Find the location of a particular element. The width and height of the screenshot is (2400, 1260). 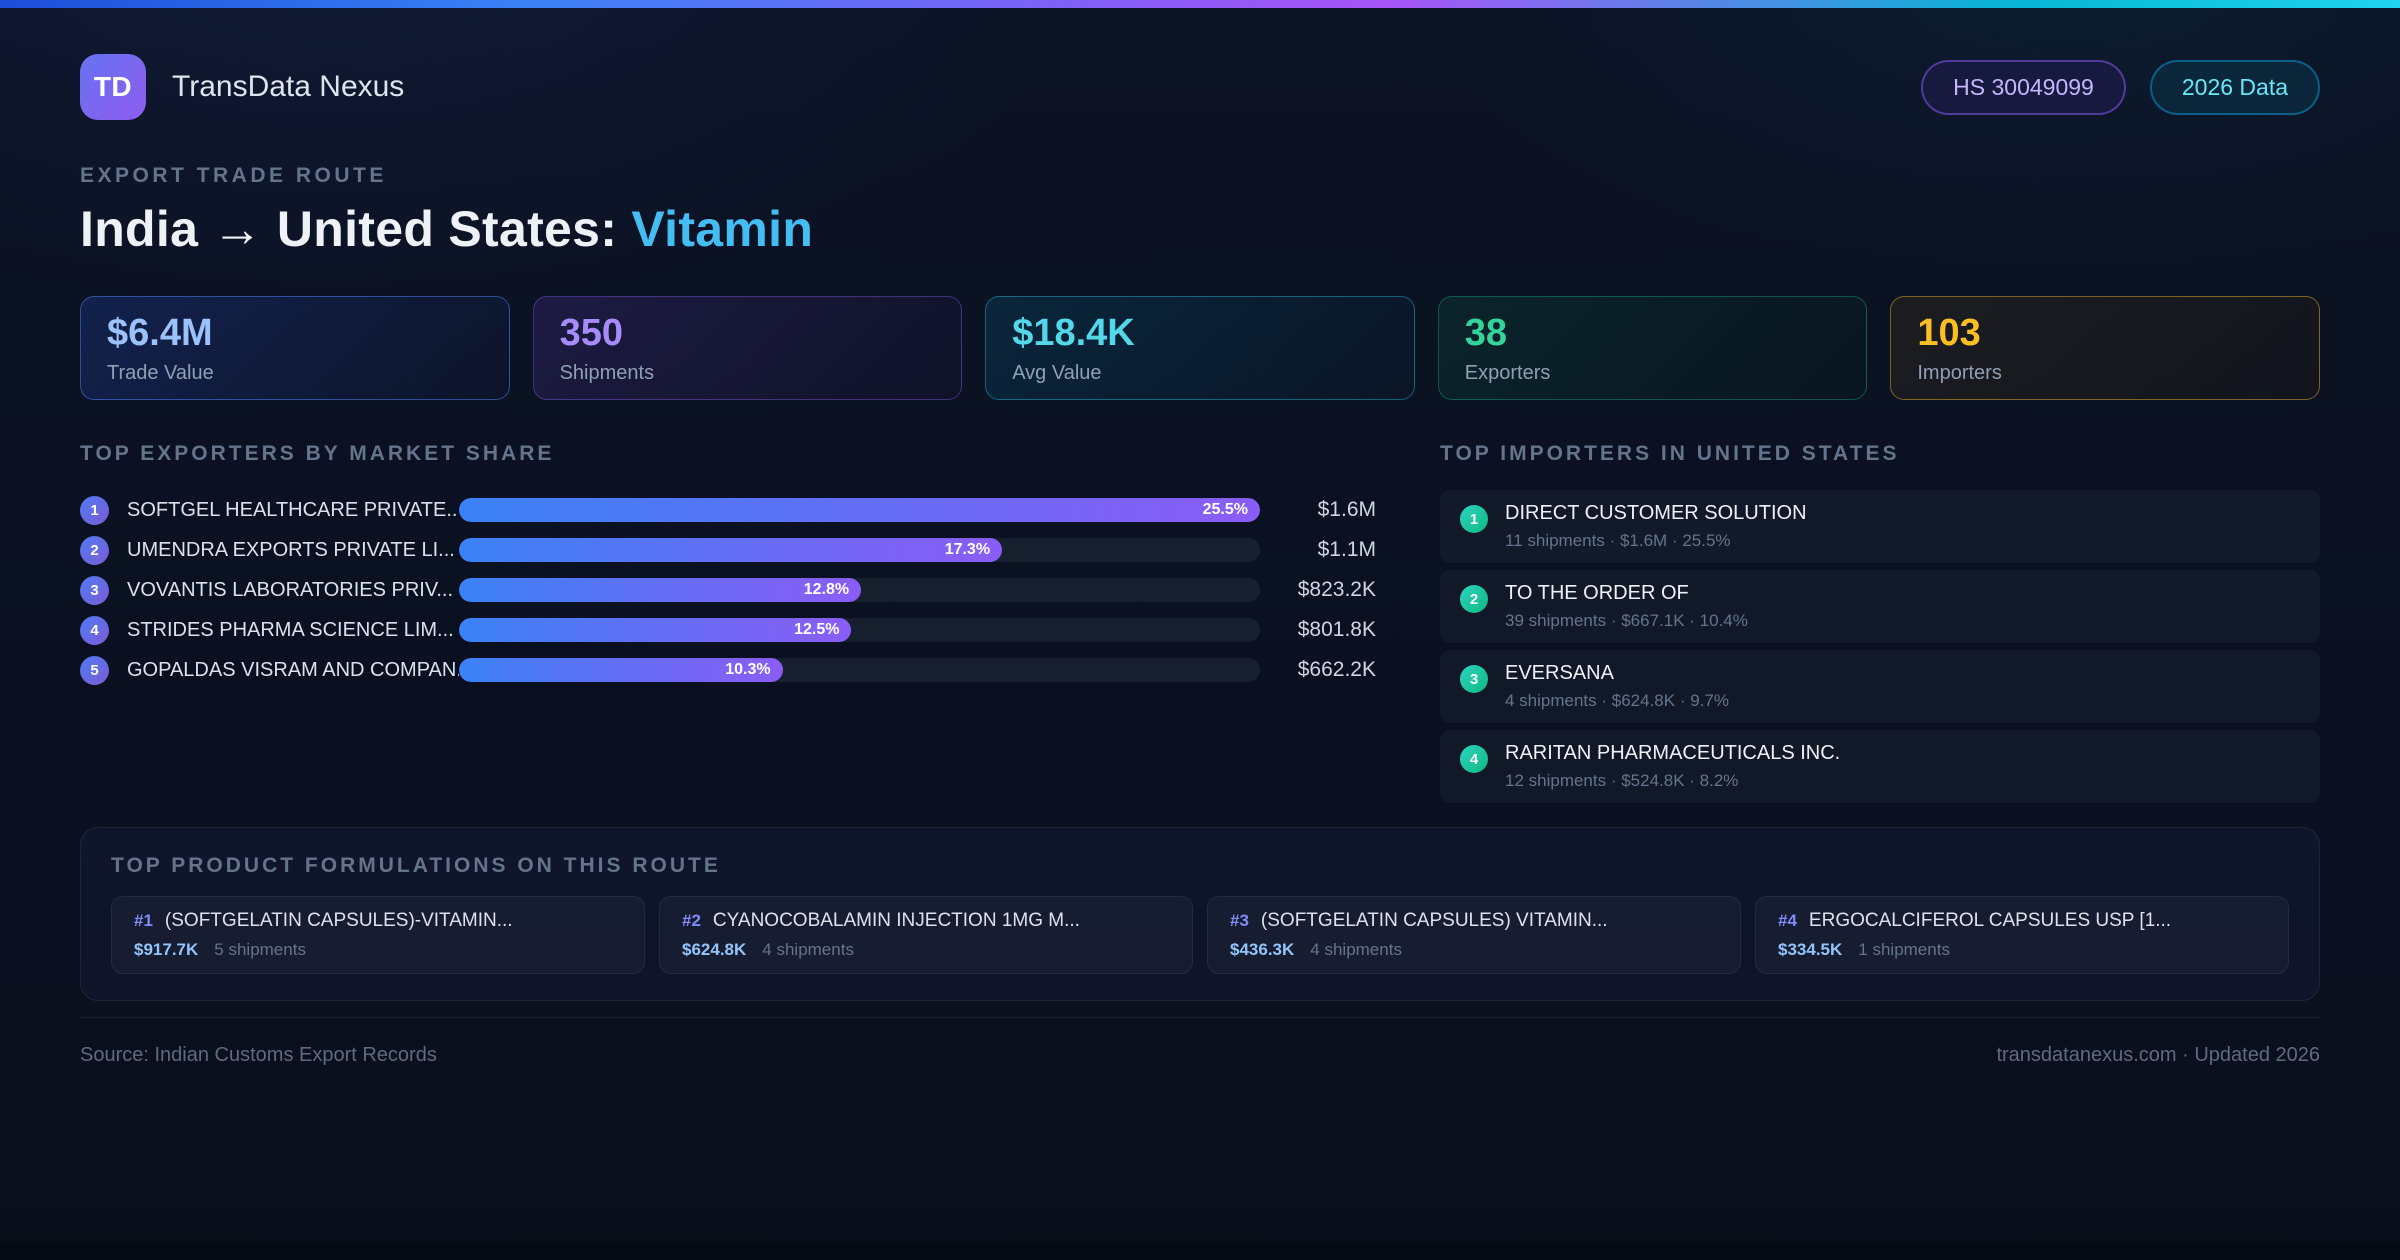

stat-label: Shipments is located at coordinates (607, 372).